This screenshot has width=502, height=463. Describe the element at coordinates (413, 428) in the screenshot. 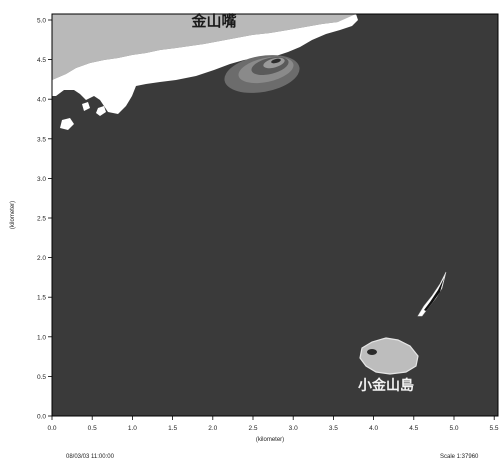

I see `x-tick-label: 4.5` at that location.